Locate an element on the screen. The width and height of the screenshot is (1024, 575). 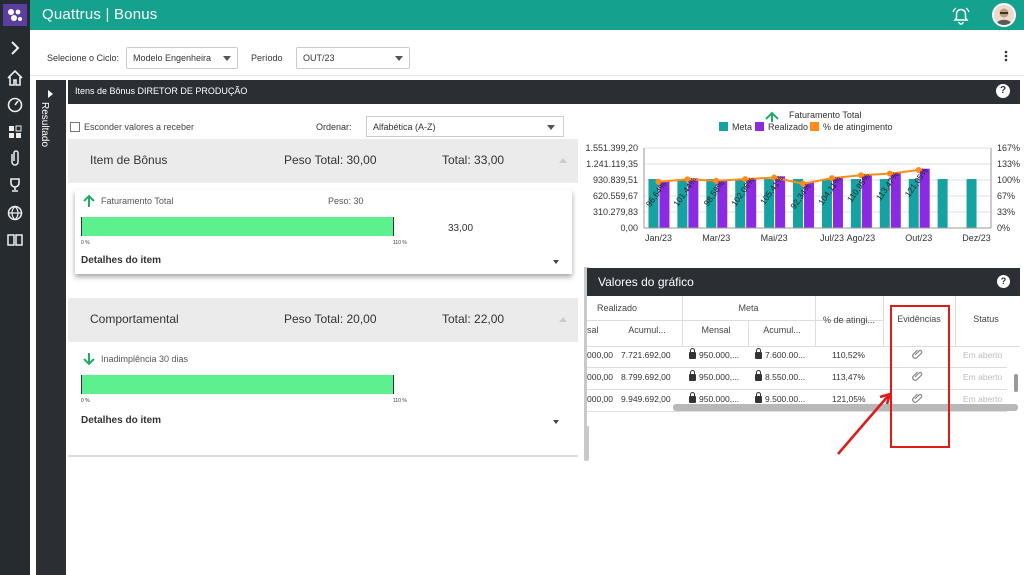
values-title: Valores do gráfico is located at coordinates (646, 282).